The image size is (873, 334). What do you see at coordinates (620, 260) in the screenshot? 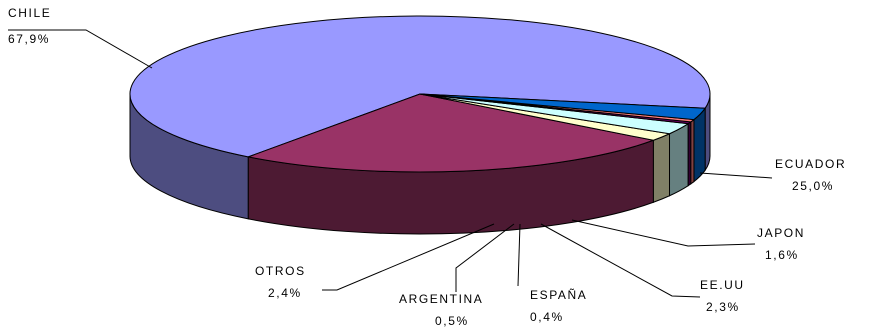
I see `leader-line-eeuu` at bounding box center [620, 260].